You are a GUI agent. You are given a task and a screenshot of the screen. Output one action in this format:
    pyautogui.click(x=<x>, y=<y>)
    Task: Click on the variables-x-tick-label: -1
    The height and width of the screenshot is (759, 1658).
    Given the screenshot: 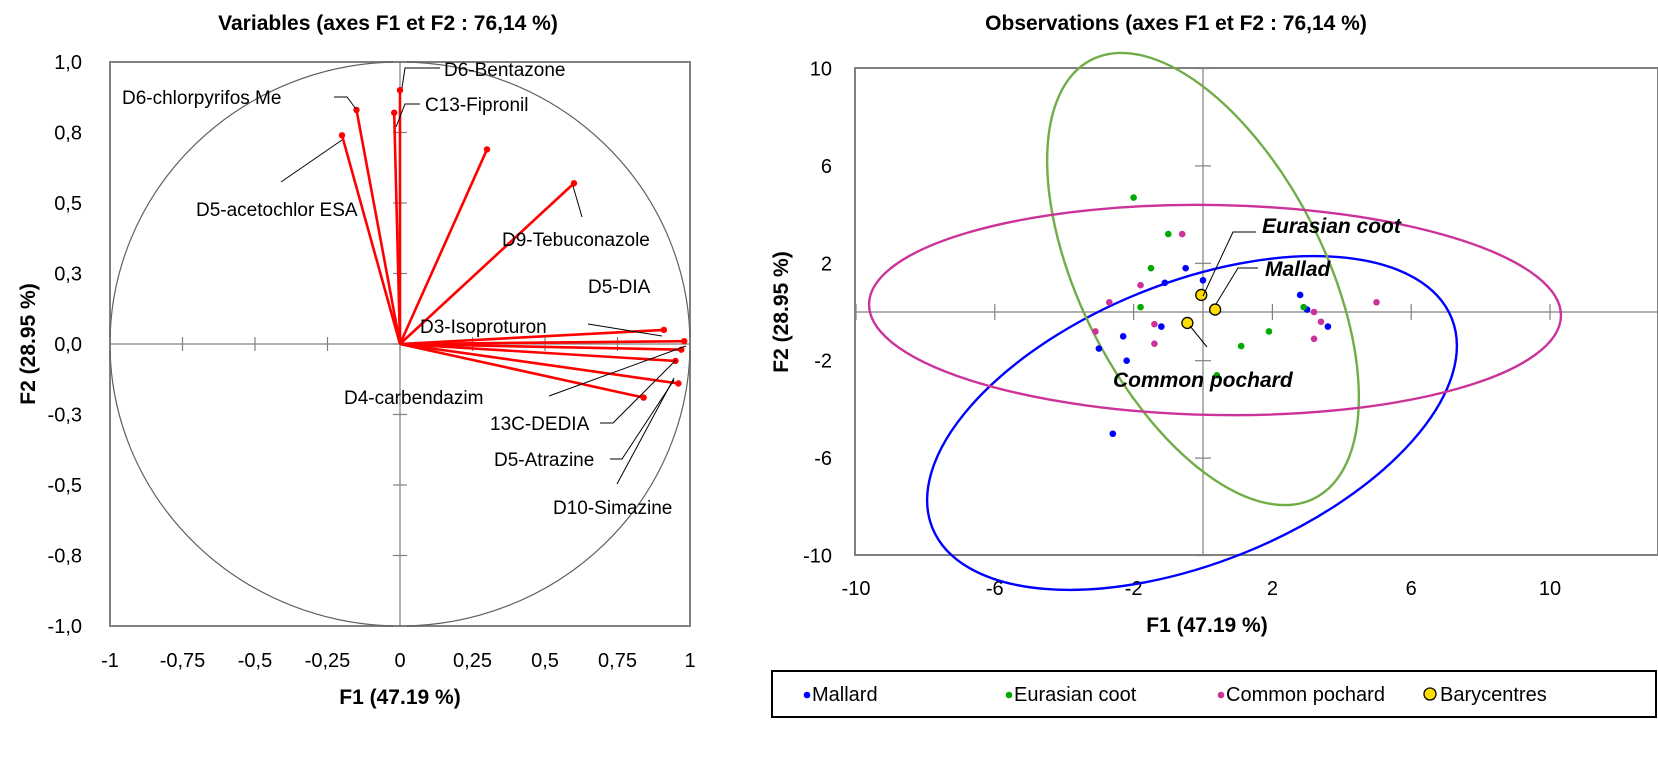 What is the action you would take?
    pyautogui.click(x=110, y=661)
    